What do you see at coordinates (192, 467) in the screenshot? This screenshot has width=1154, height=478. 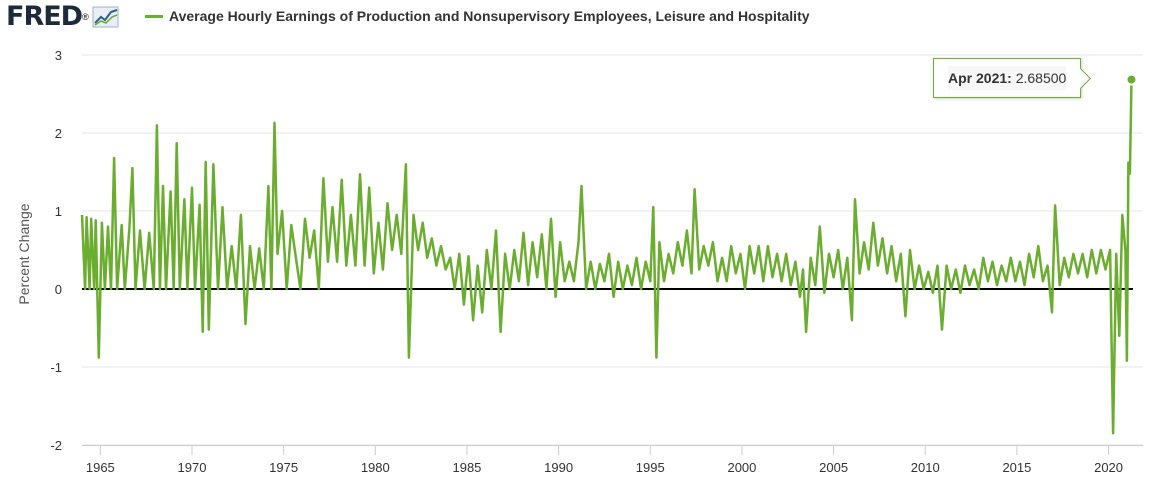 I see `x-tick-label: 1970` at bounding box center [192, 467].